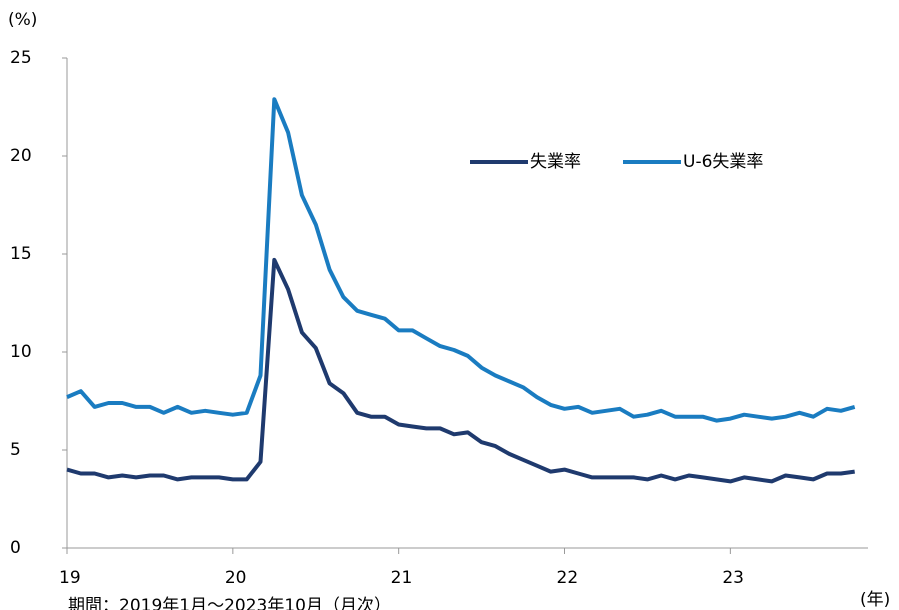  I want to click on x-tick-label: 22, so click(568, 578).